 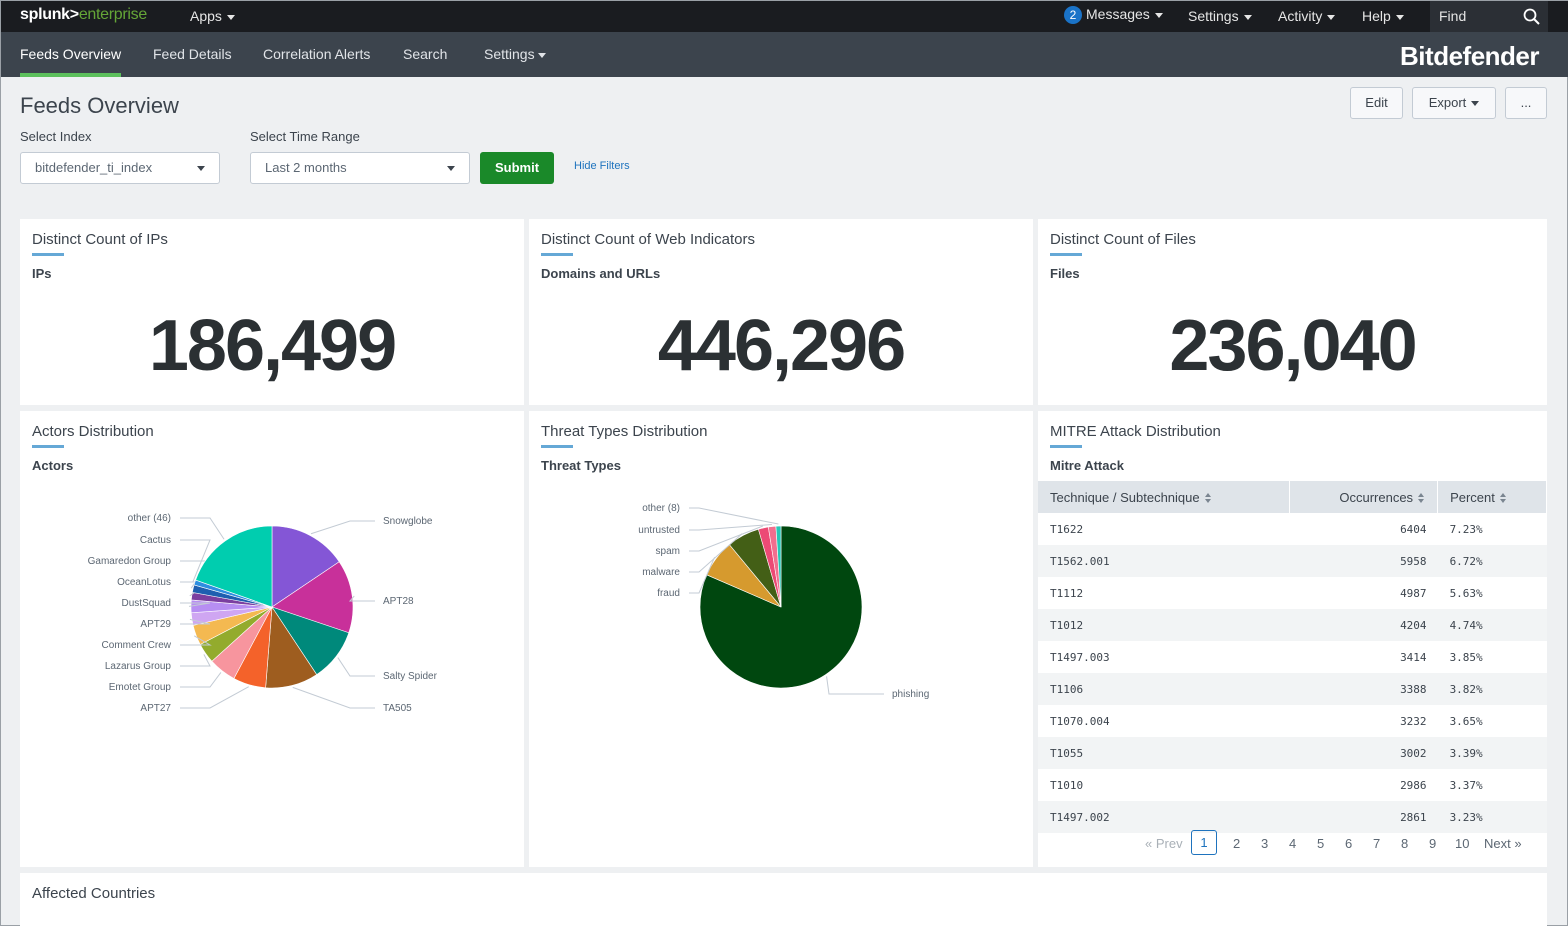 I want to click on time-range-select: Last 2 months, so click(x=360, y=168).